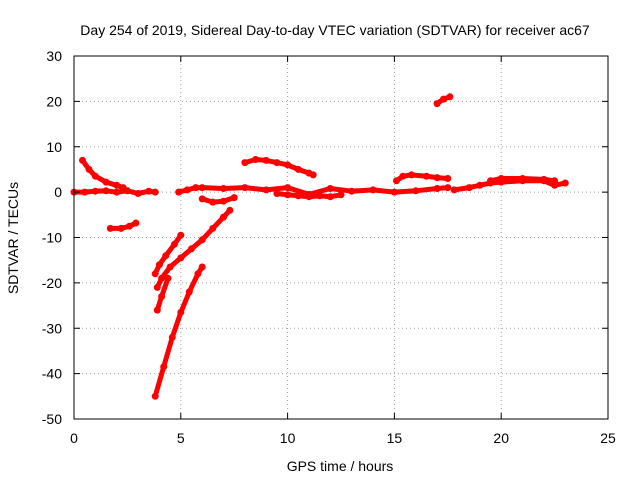  I want to click on y-tick-label: -20, so click(52, 283).